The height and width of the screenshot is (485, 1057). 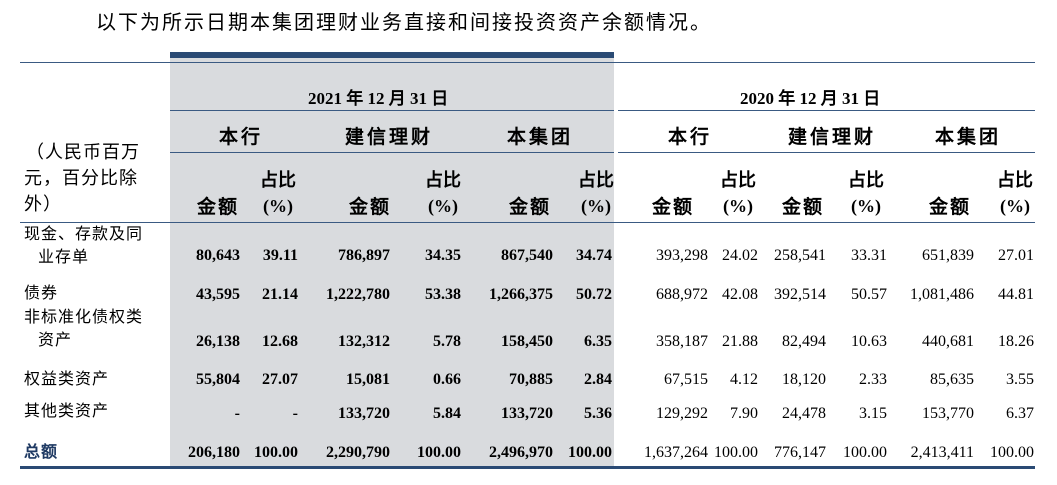 What do you see at coordinates (278, 180) in the screenshot?
I see `pct-header-line1-0: 占比` at bounding box center [278, 180].